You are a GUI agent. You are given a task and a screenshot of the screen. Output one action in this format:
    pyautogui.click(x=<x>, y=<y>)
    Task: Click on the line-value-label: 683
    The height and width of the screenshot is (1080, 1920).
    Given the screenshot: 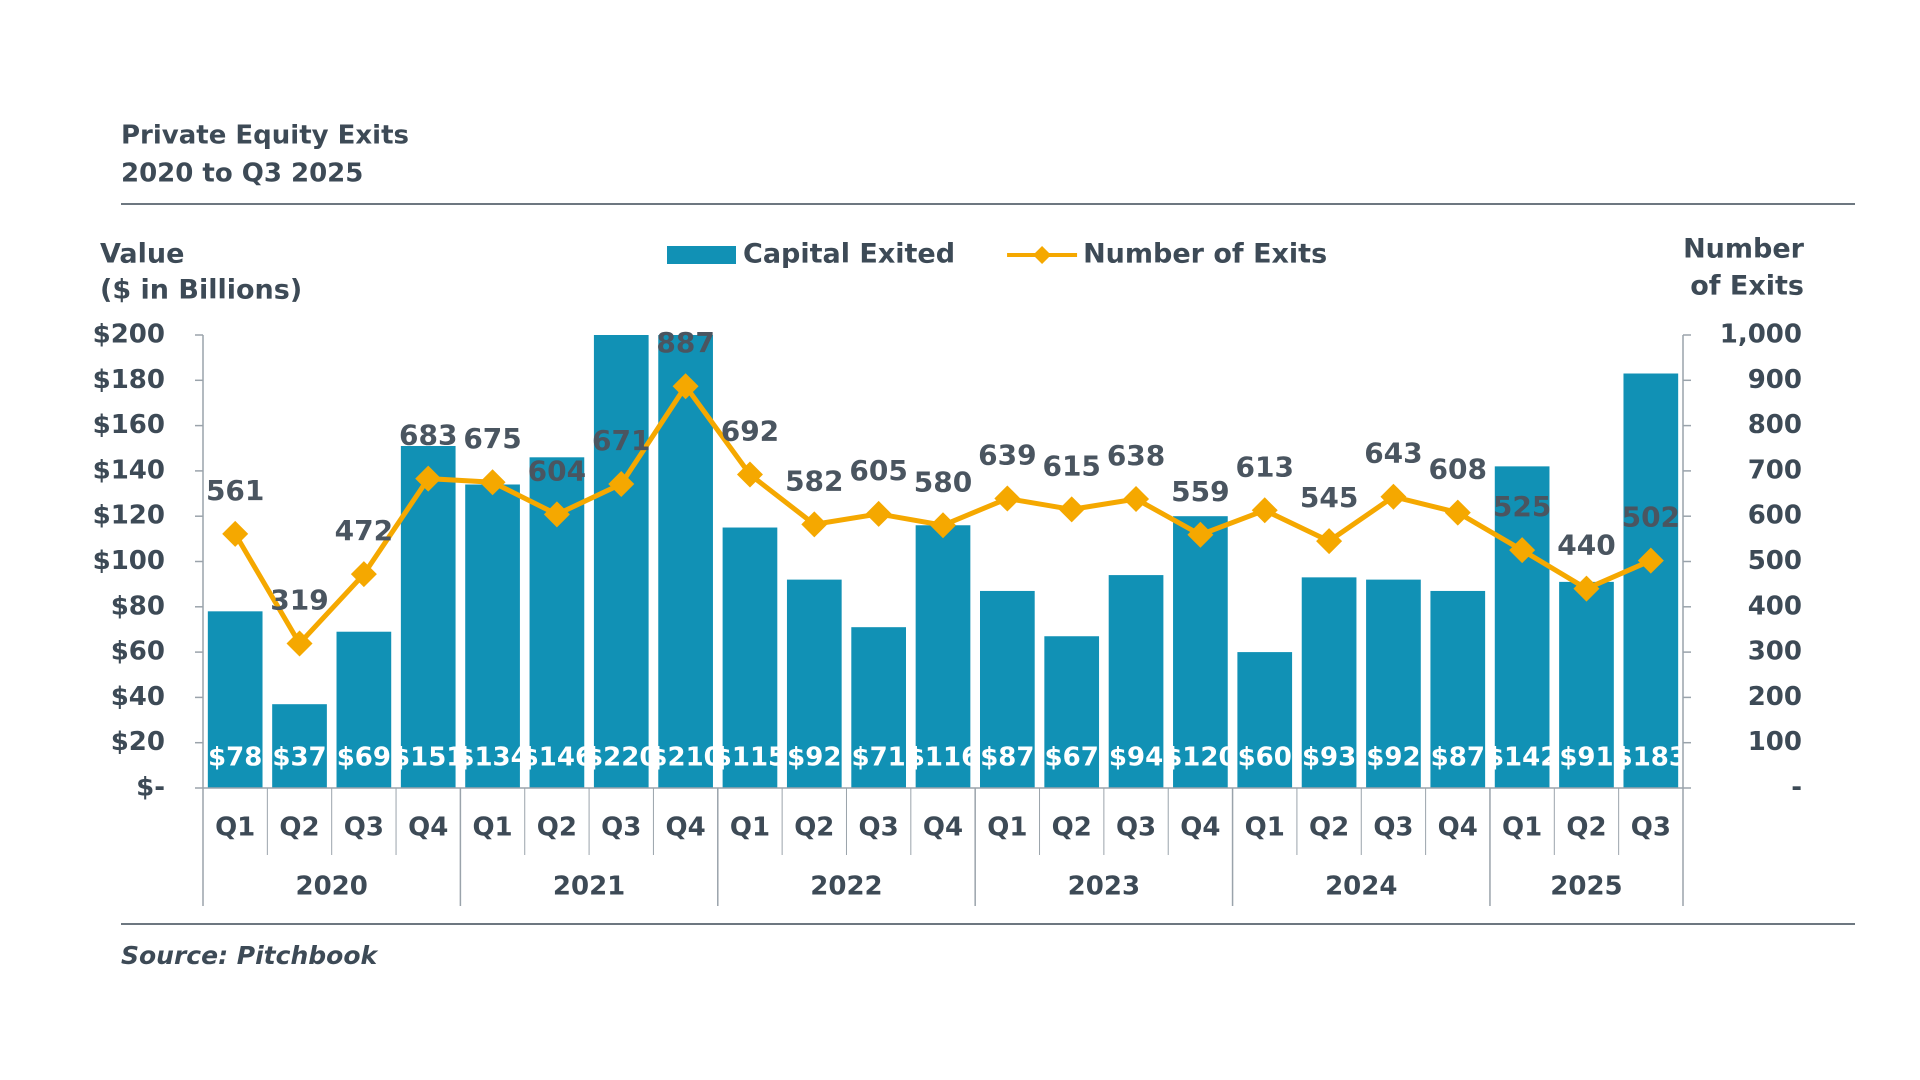 What is the action you would take?
    pyautogui.click(x=428, y=435)
    